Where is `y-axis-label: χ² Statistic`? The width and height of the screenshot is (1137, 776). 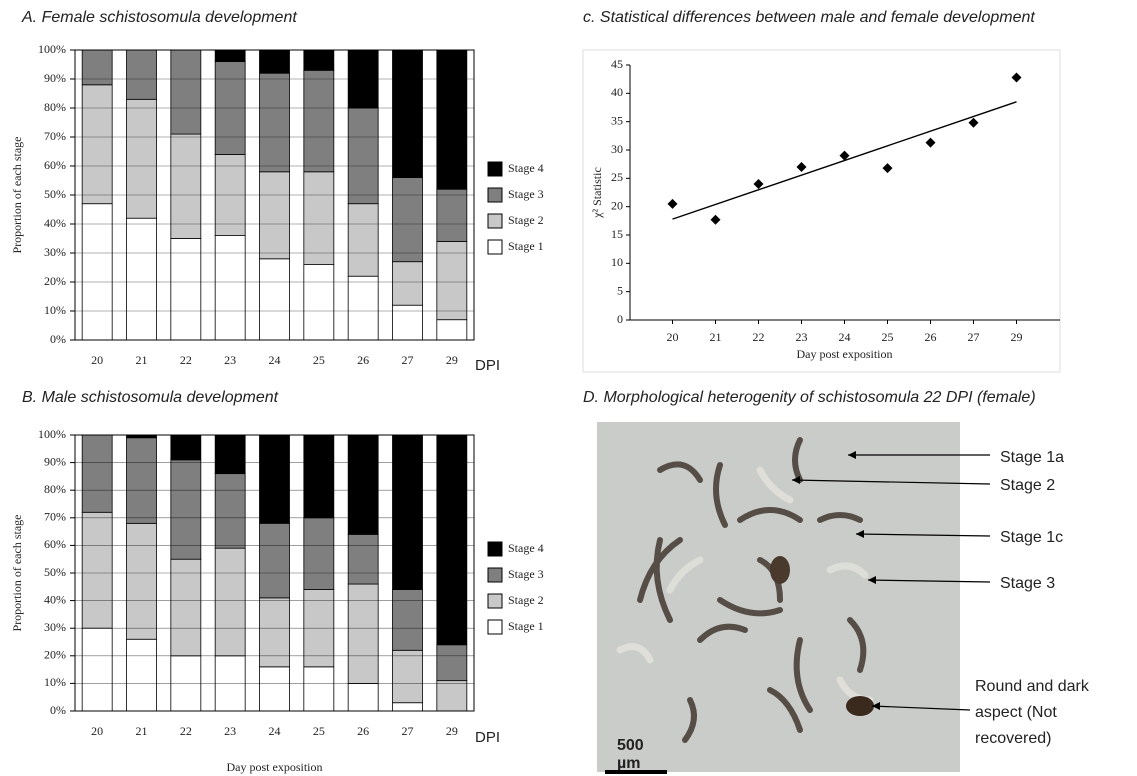 y-axis-label: χ² Statistic is located at coordinates (597, 193).